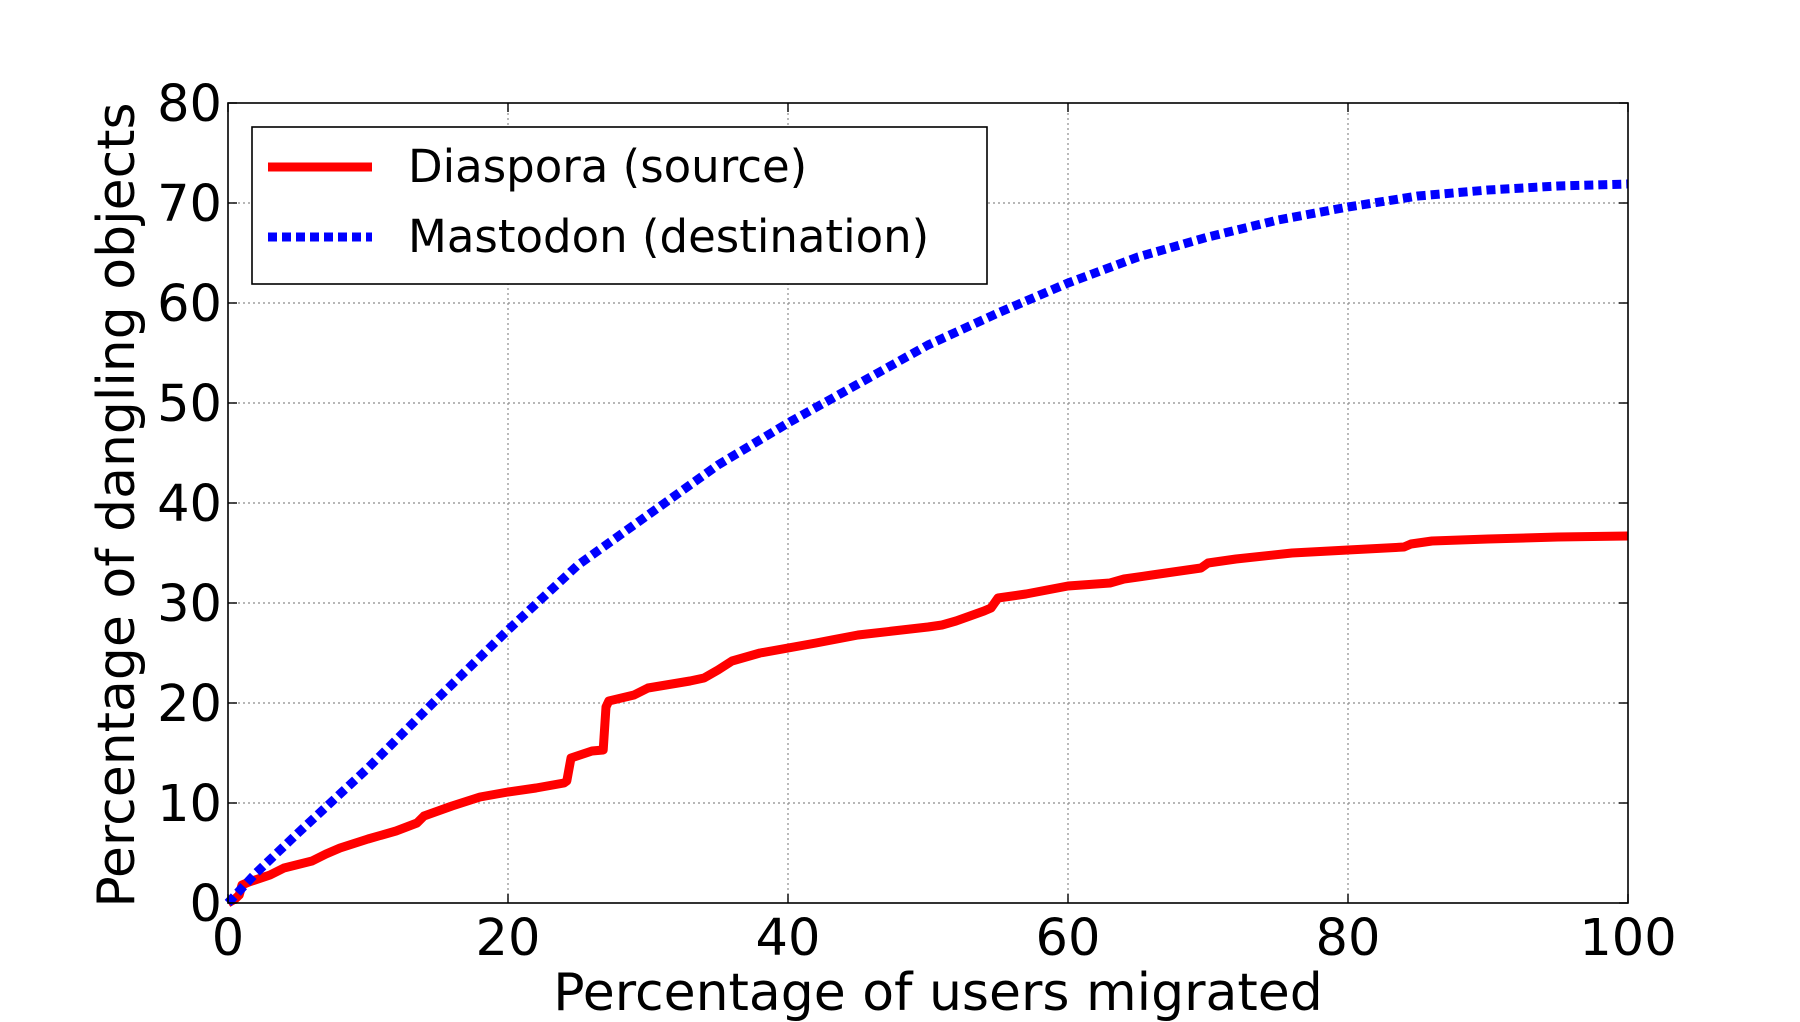 The width and height of the screenshot is (1800, 1022). What do you see at coordinates (117, 504) in the screenshot?
I see `y-axis-title: Percentage of dangling objects` at bounding box center [117, 504].